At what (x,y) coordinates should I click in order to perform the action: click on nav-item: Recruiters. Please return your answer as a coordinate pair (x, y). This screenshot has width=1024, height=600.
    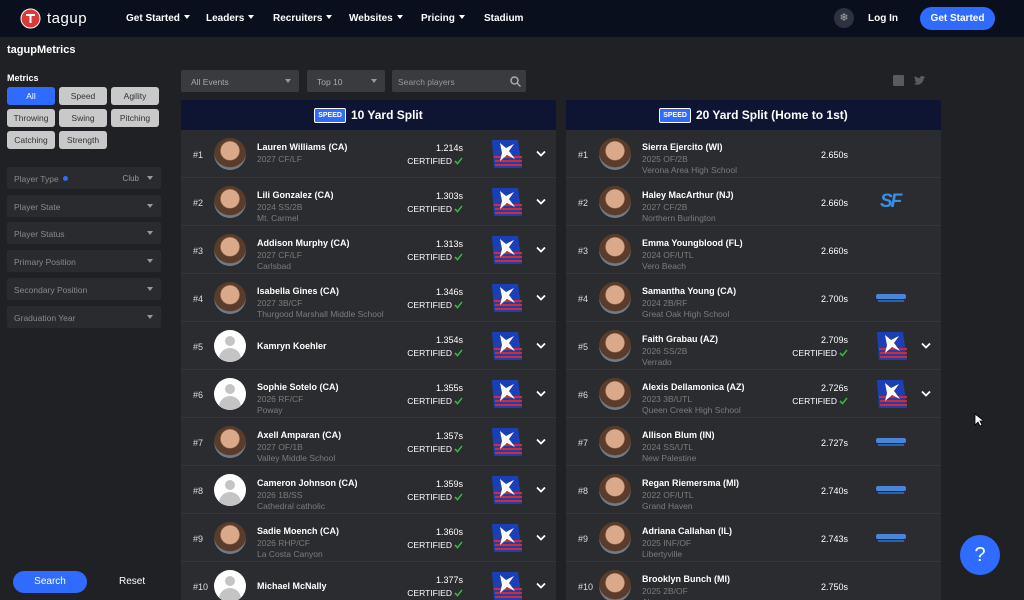
    Looking at the image, I should click on (302, 18).